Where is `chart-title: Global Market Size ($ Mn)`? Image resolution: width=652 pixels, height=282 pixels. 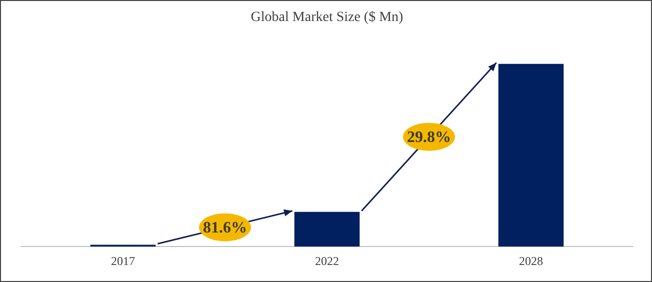 chart-title: Global Market Size ($ Mn) is located at coordinates (327, 18).